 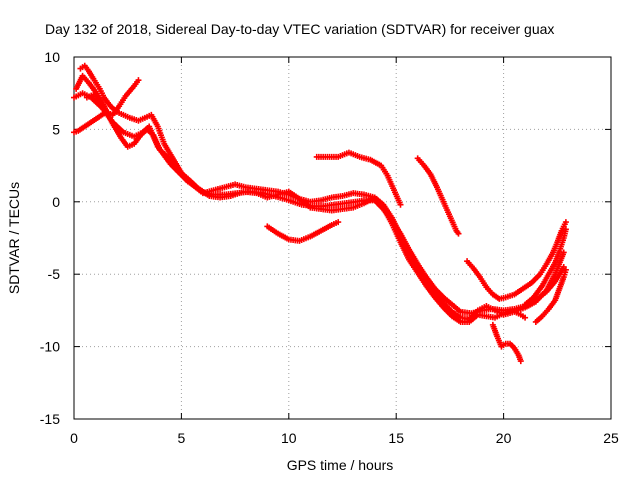 What do you see at coordinates (182, 438) in the screenshot?
I see `x-tick-label: 5` at bounding box center [182, 438].